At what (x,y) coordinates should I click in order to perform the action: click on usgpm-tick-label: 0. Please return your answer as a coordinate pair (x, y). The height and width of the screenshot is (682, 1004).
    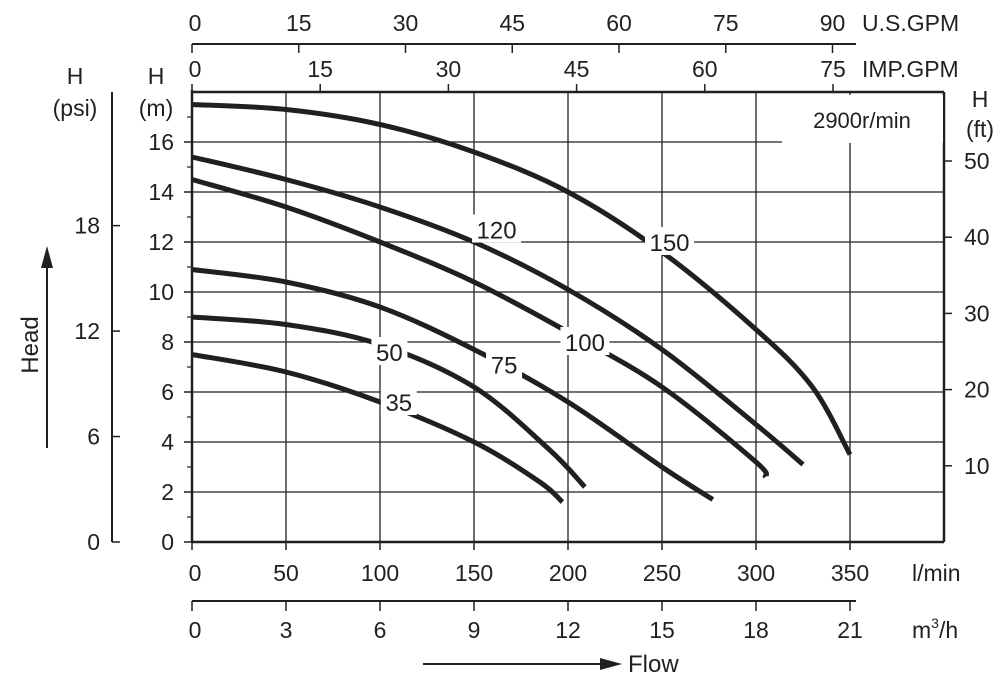
    Looking at the image, I should click on (195, 23).